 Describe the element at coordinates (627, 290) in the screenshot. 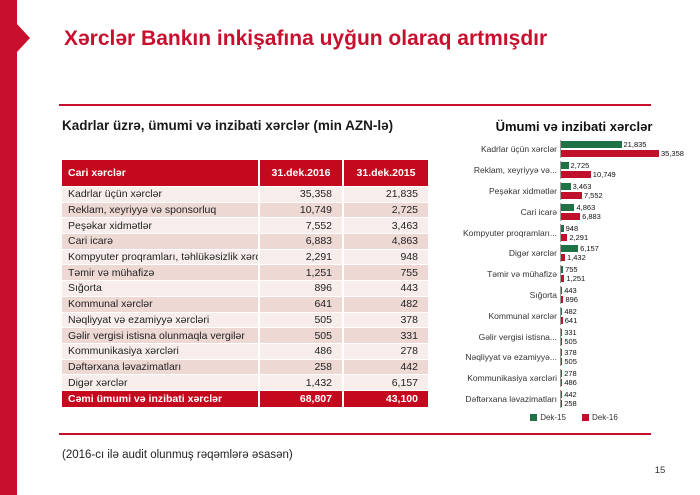

I see `chart-bar-line: 443` at that location.